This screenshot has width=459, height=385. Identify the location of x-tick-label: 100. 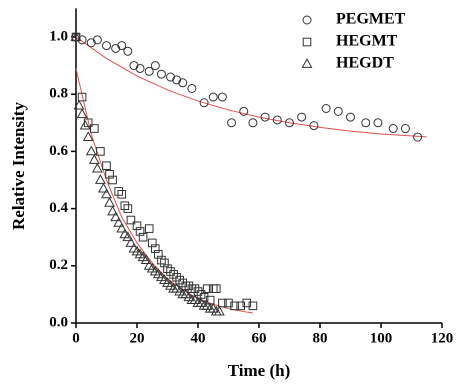
(381, 338).